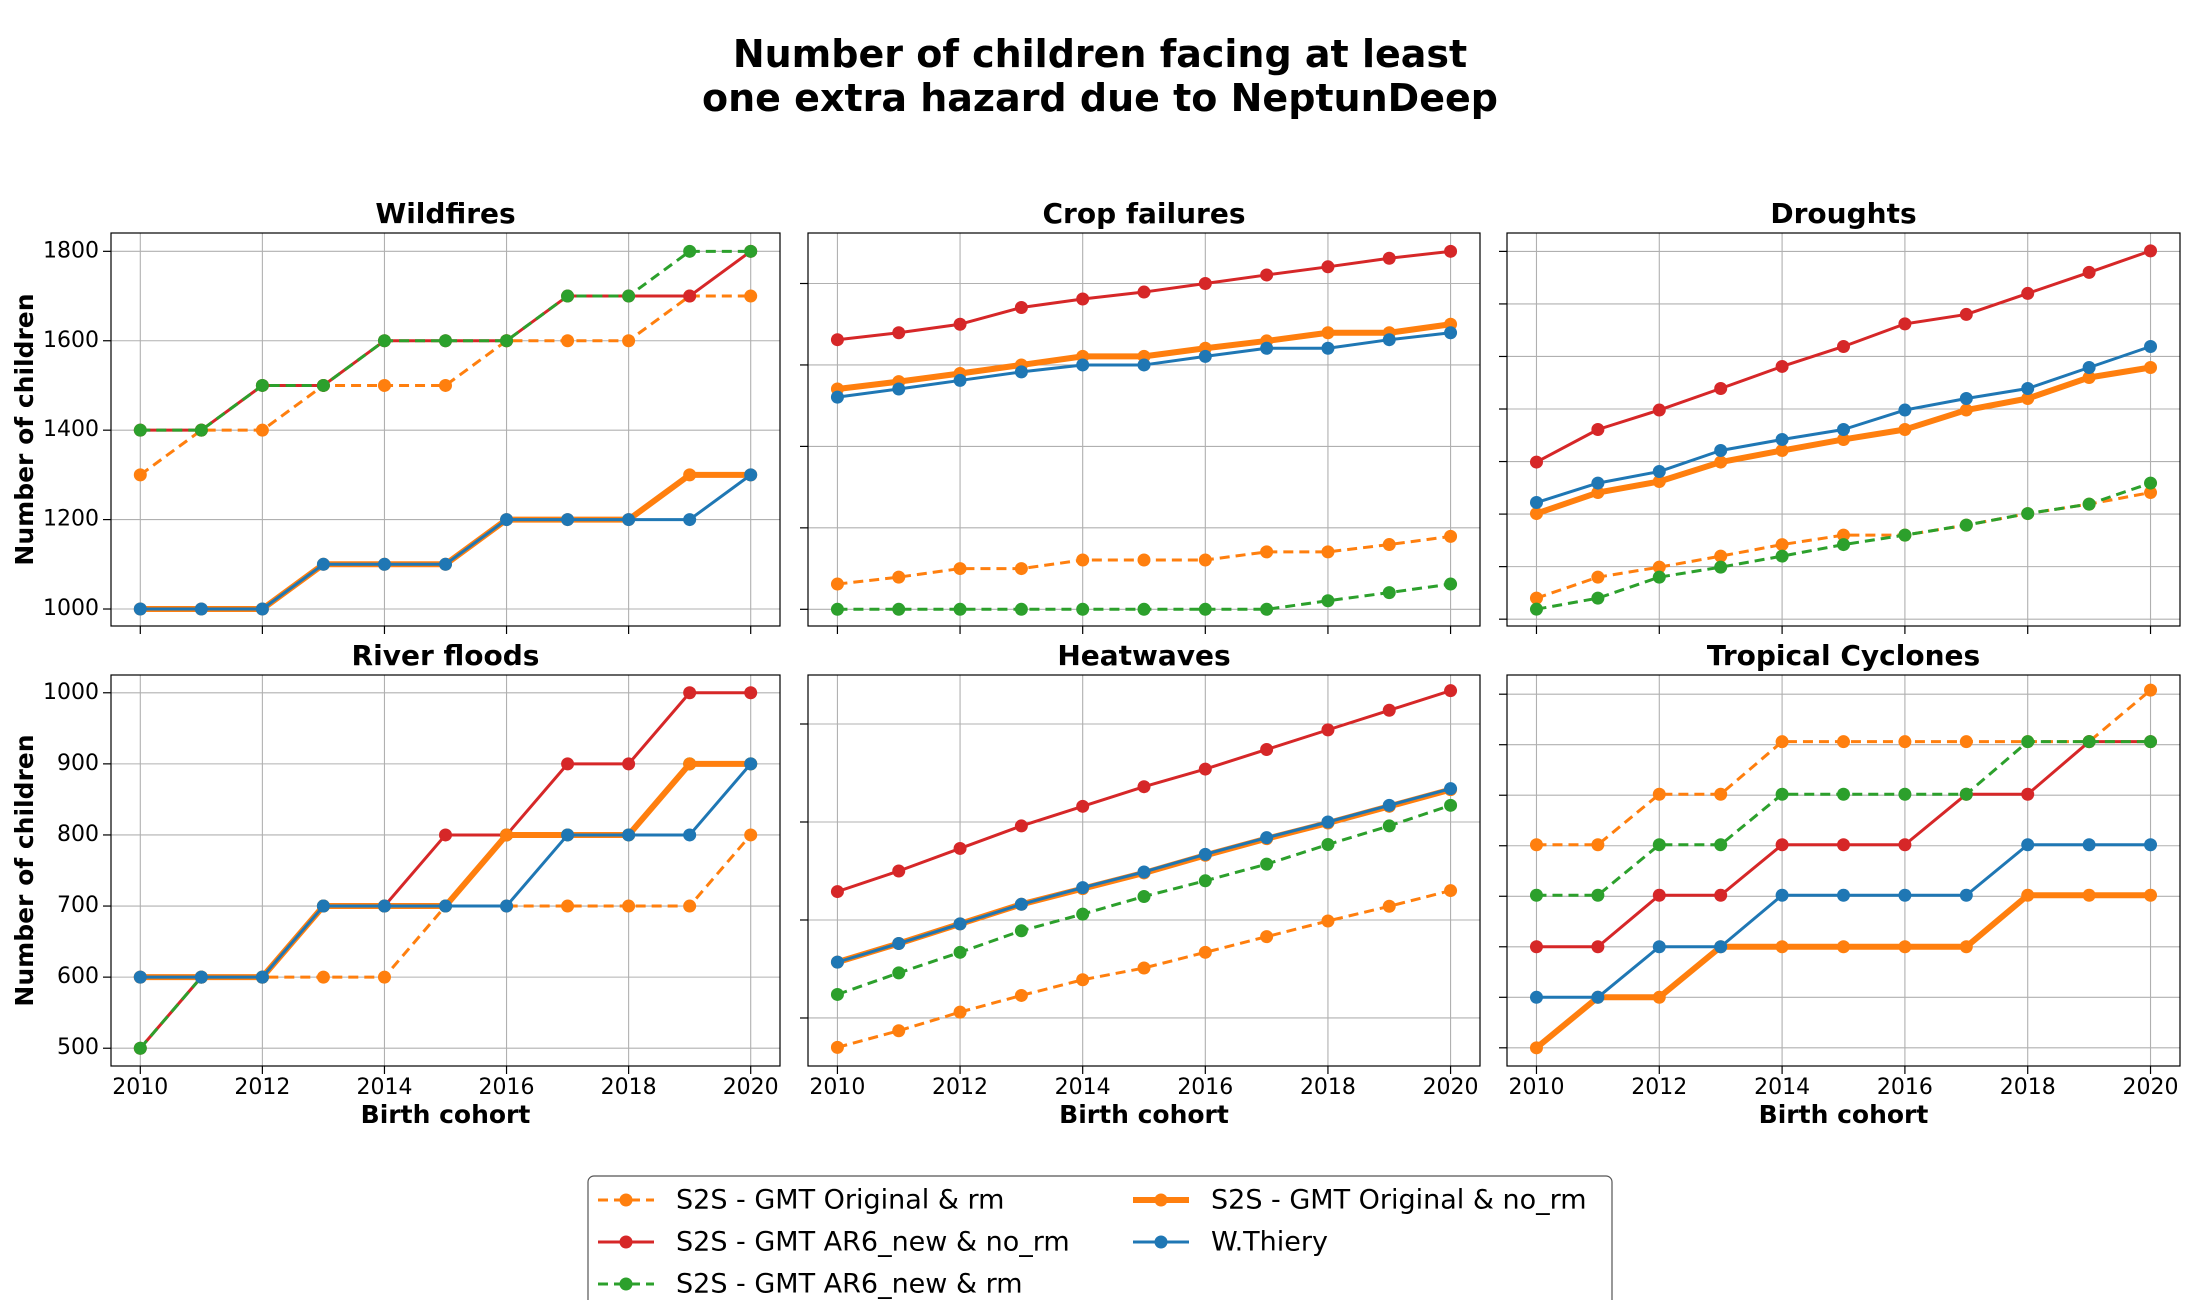 The image size is (2200, 1300). I want to click on legend-marker, so click(1161, 1200).